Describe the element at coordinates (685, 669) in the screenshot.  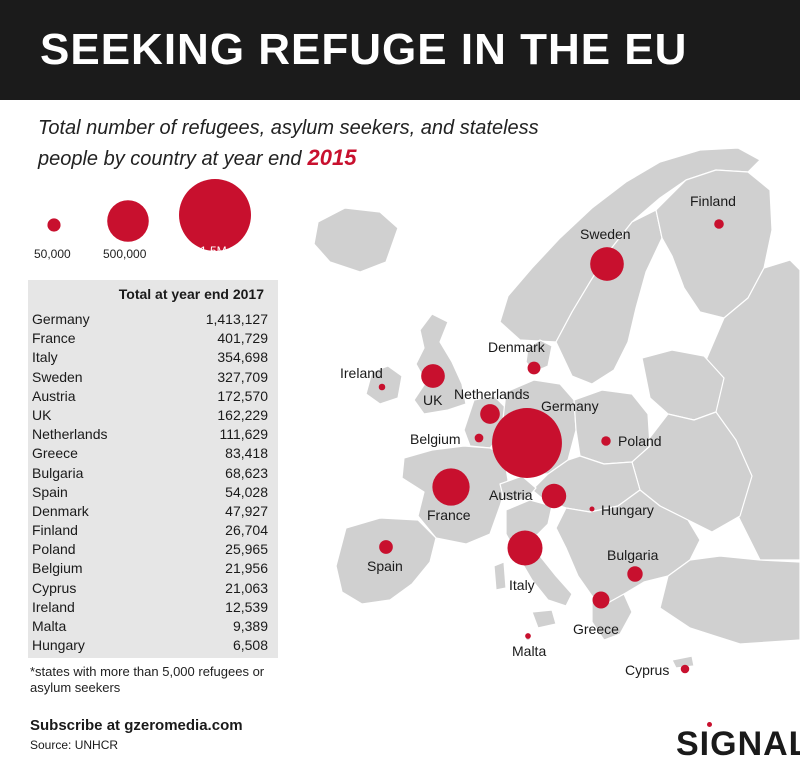
I see `bubble-cyprus` at that location.